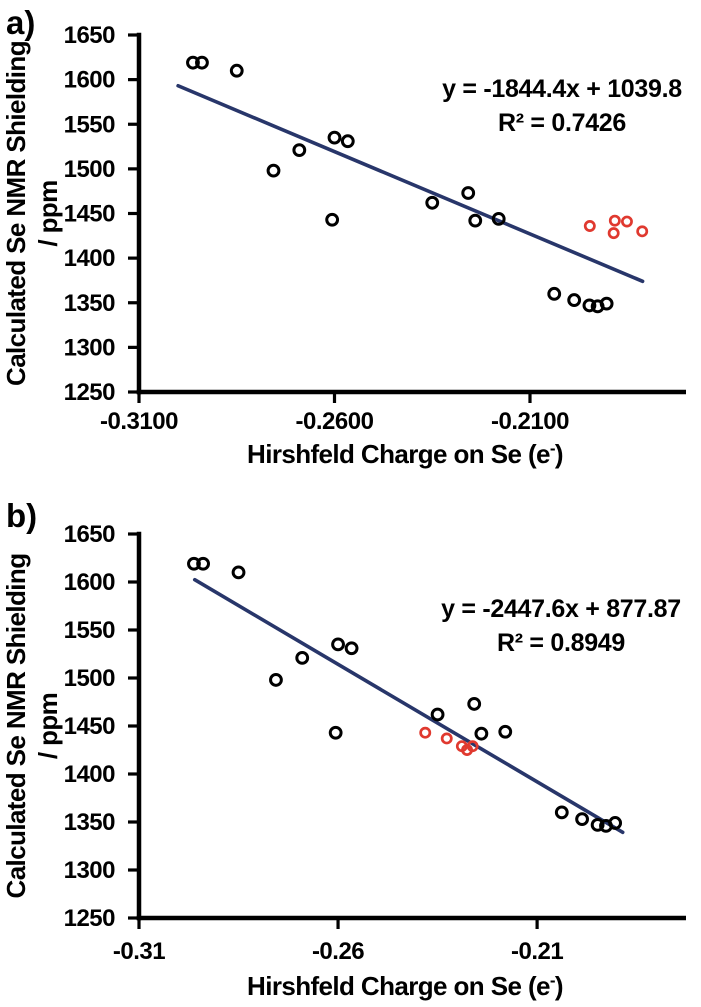  Describe the element at coordinates (139, 951) in the screenshot. I see `x-tick-label: -0.31` at that location.